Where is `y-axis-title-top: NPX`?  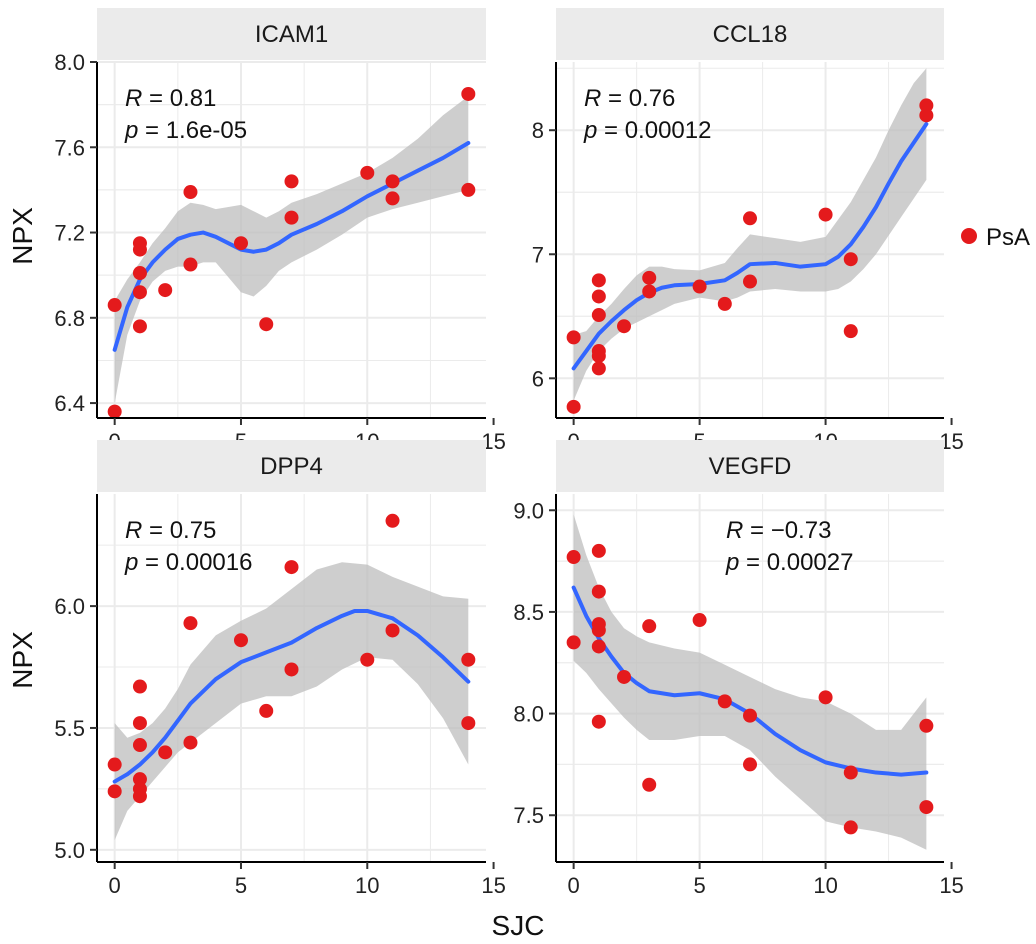 y-axis-title-top: NPX is located at coordinates (22, 236).